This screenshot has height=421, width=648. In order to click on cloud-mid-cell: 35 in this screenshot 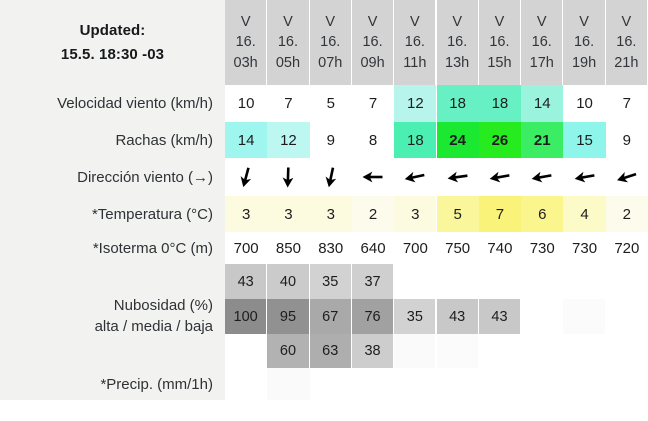, I will do `click(415, 316)`.